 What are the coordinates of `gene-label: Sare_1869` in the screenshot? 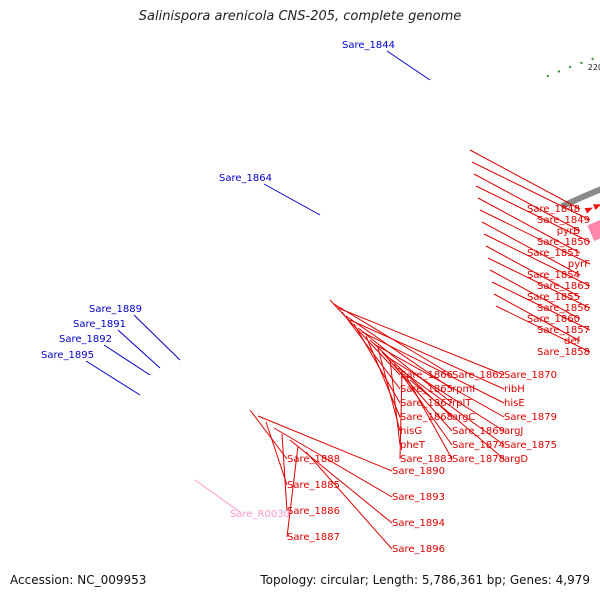 It's located at (478, 431).